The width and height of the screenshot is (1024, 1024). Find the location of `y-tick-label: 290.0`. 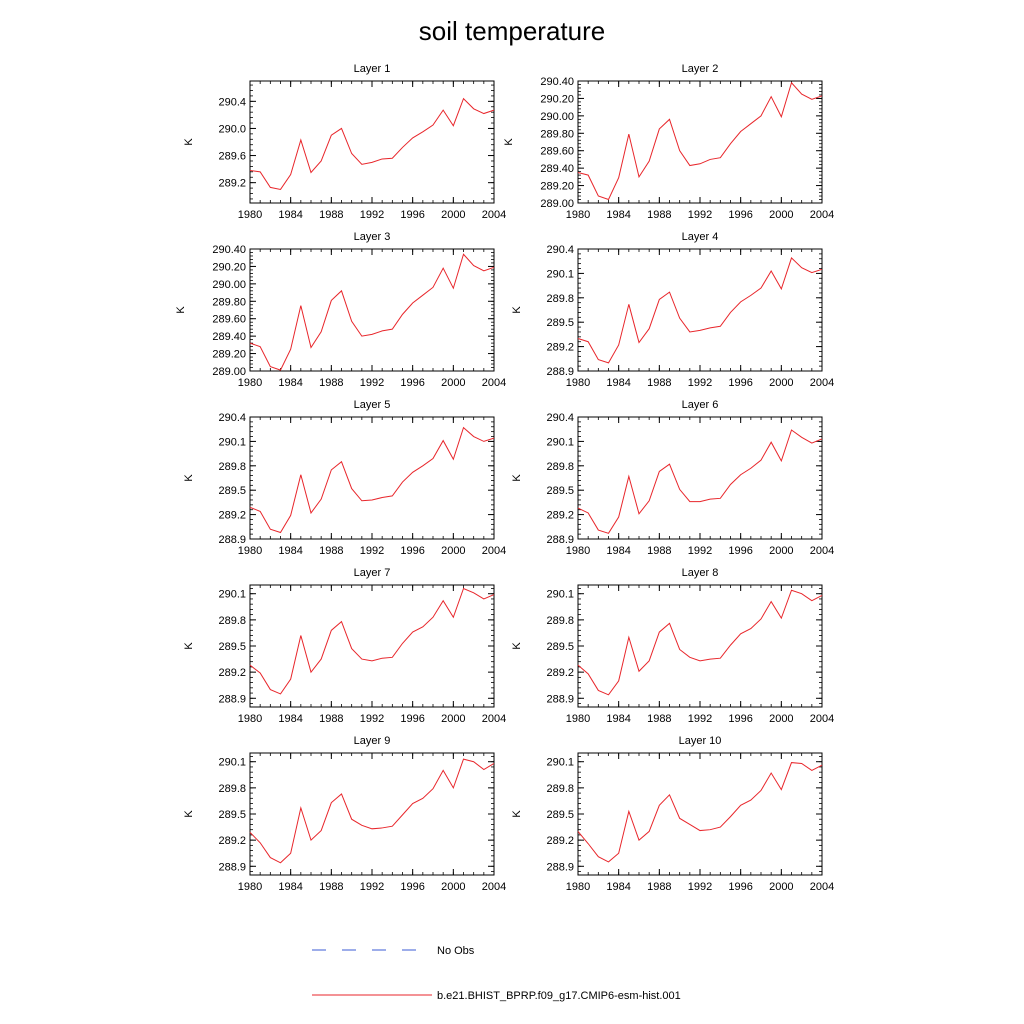

y-tick-label: 290.0 is located at coordinates (232, 129).